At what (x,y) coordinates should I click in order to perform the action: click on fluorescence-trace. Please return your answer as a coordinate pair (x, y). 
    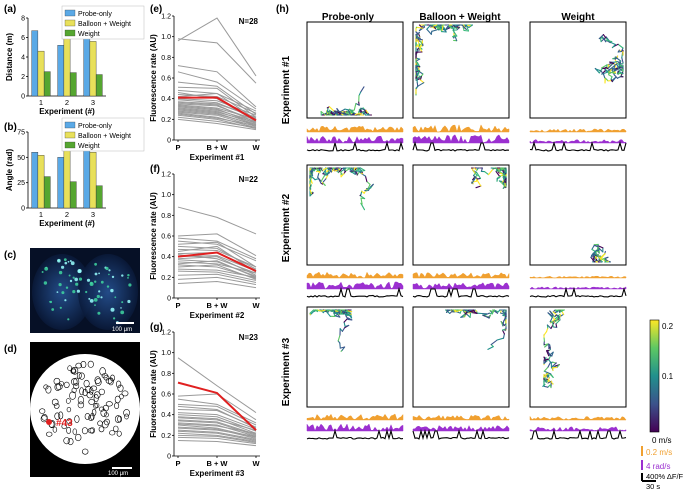
    Looking at the image, I should click on (461, 146).